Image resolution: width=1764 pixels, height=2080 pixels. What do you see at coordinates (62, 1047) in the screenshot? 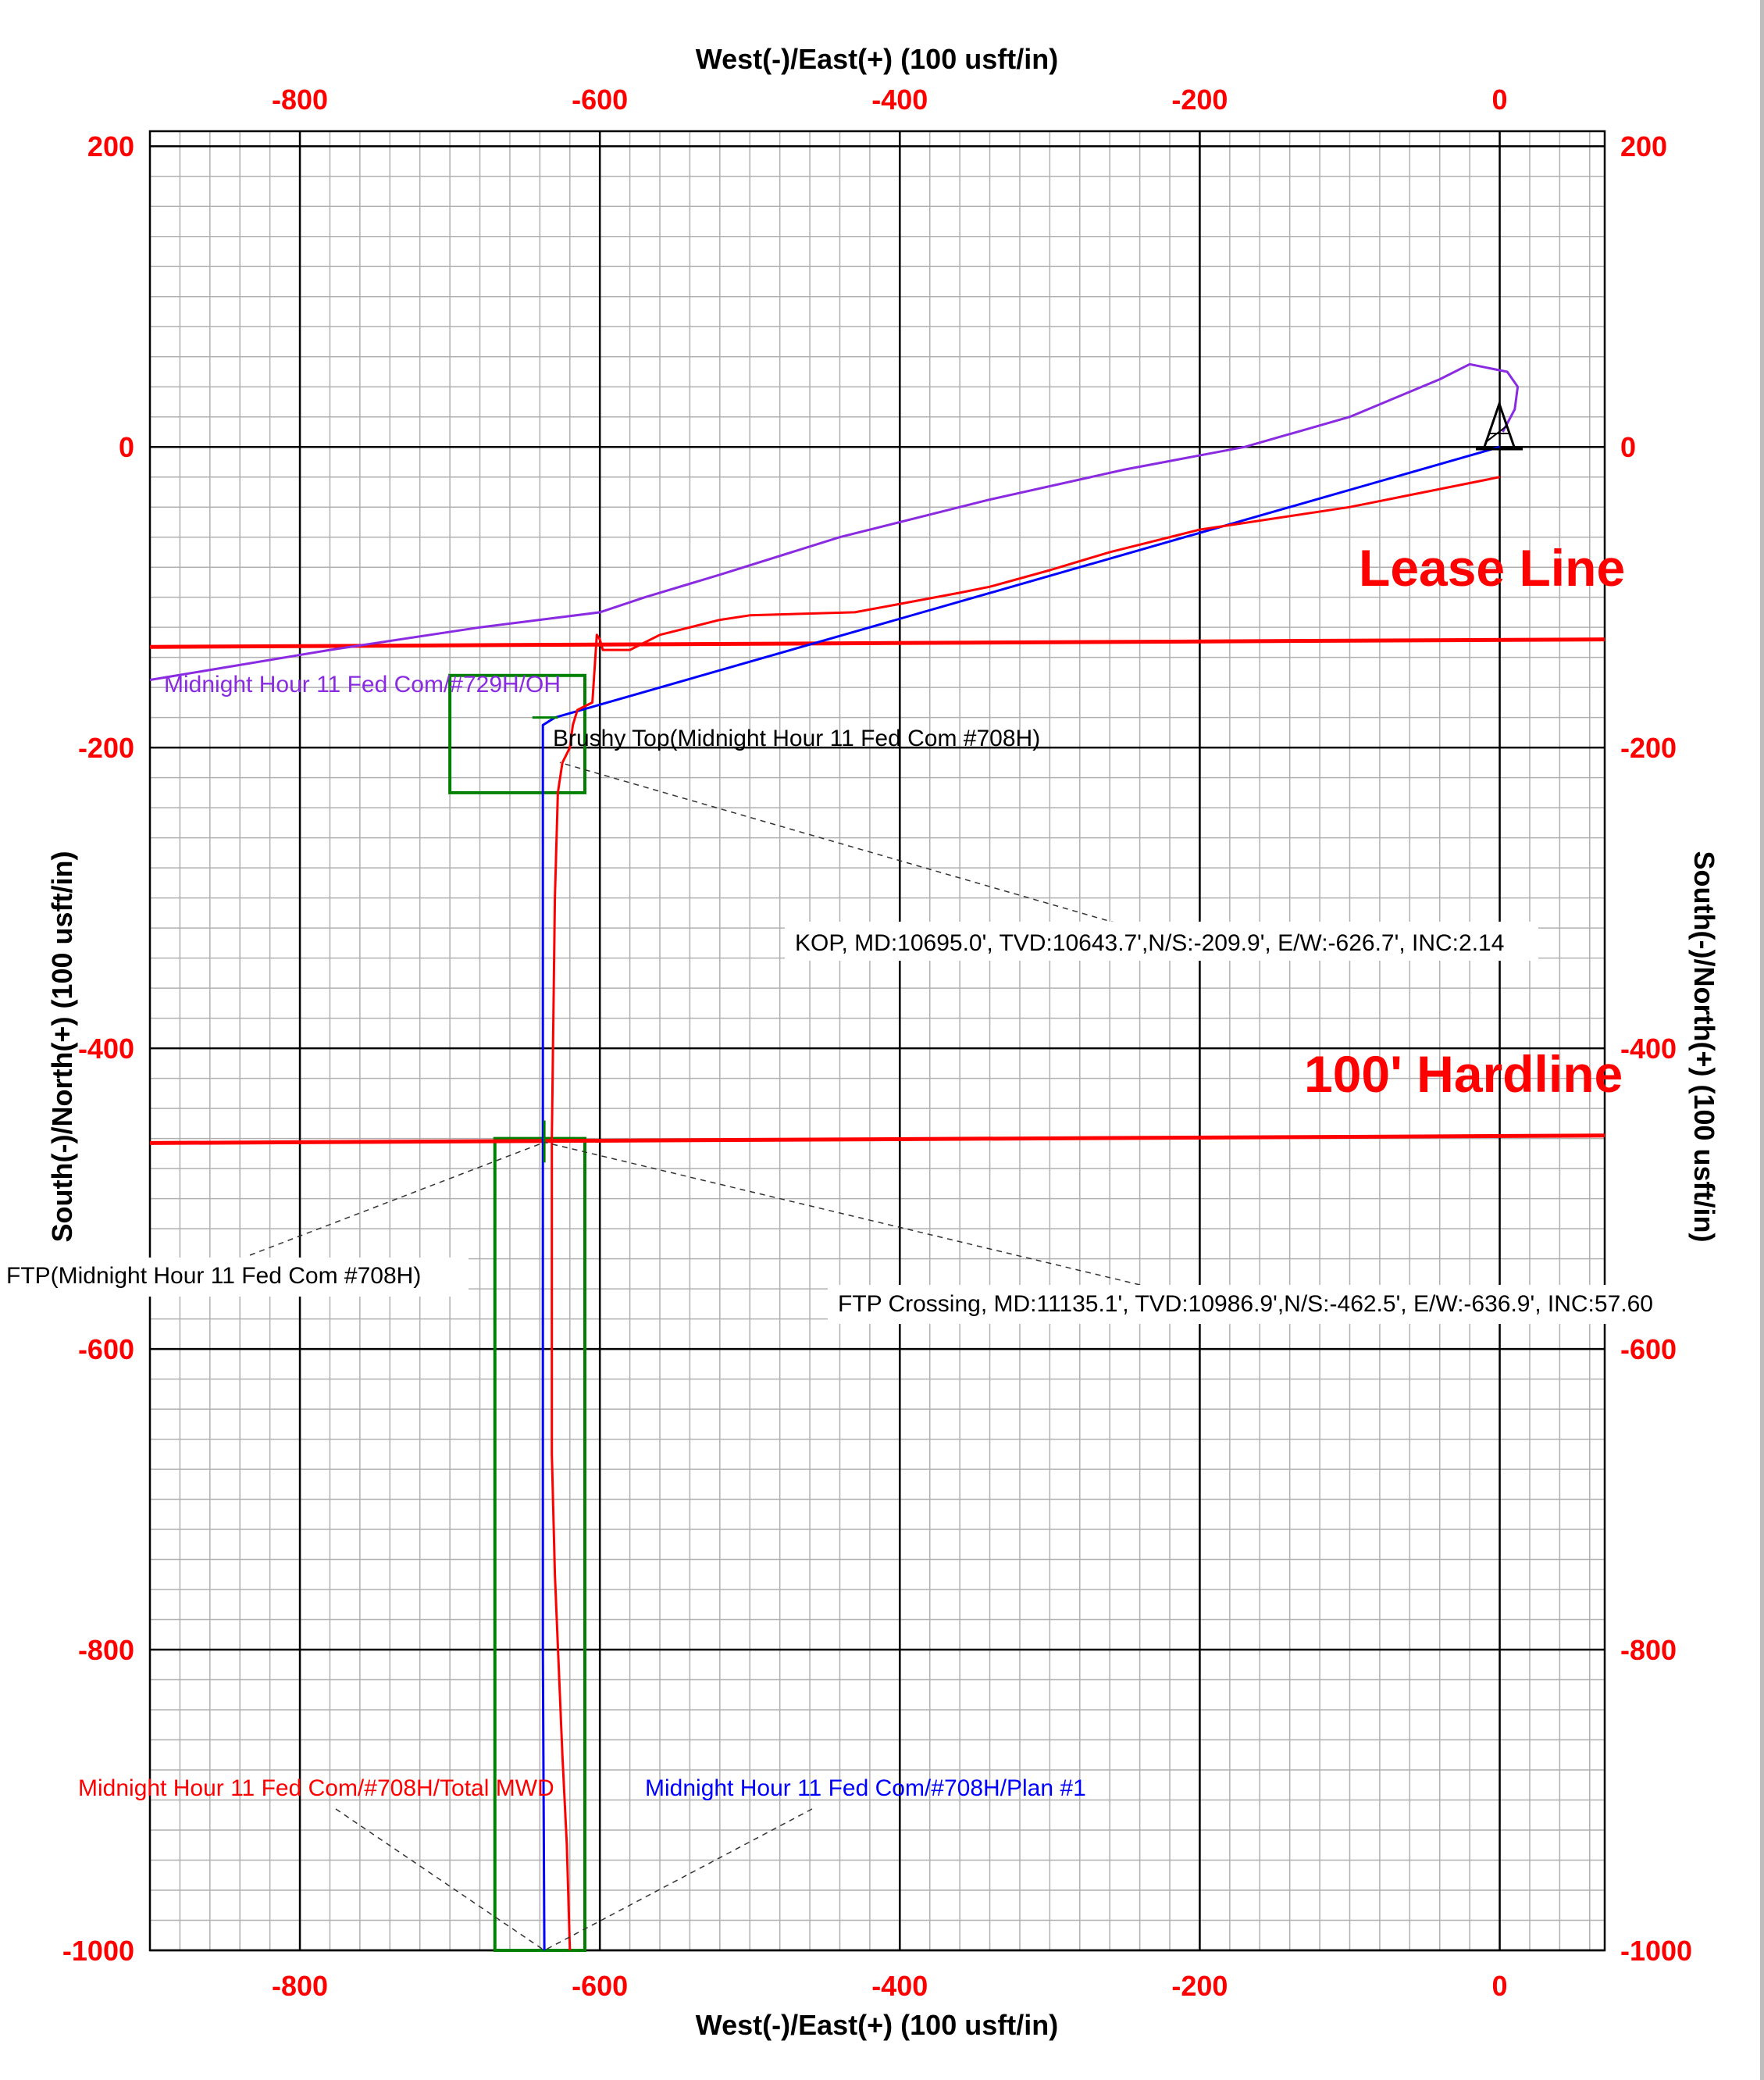
I see `y-axis-title-left: South(-)/North(+) (100 usft/in)` at bounding box center [62, 1047].